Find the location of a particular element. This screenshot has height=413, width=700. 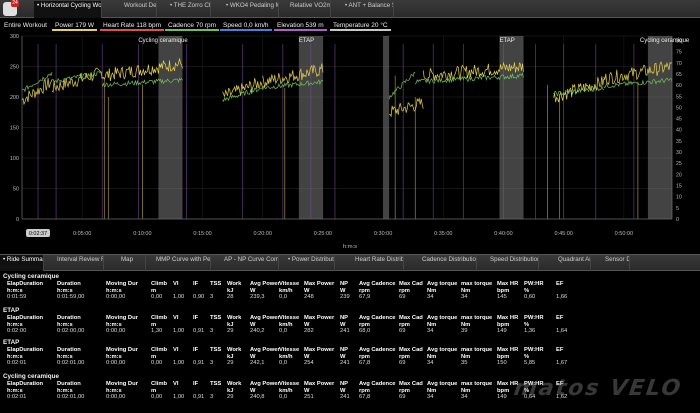

summary-header-cell: NP is located at coordinates (344, 318).